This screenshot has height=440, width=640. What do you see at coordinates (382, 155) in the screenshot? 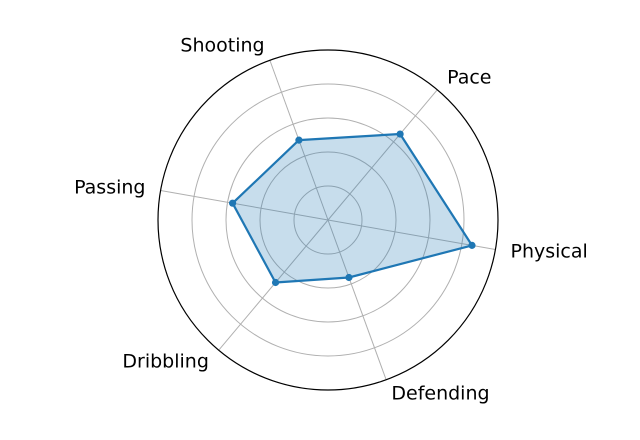
I see `spoke-pace` at bounding box center [382, 155].